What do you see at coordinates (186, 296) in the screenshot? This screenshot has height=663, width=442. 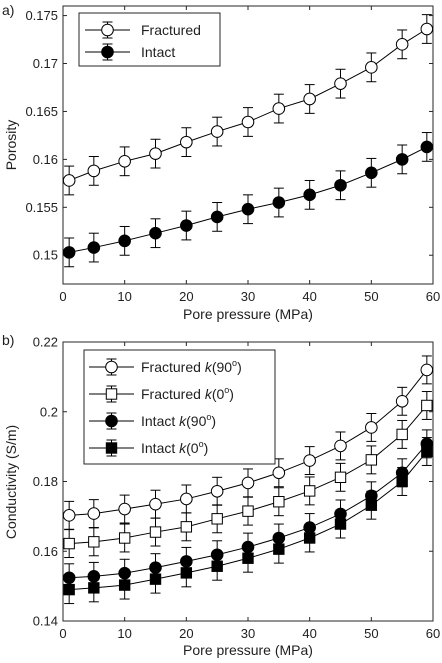 I see `x-tick-label: 20` at bounding box center [186, 296].